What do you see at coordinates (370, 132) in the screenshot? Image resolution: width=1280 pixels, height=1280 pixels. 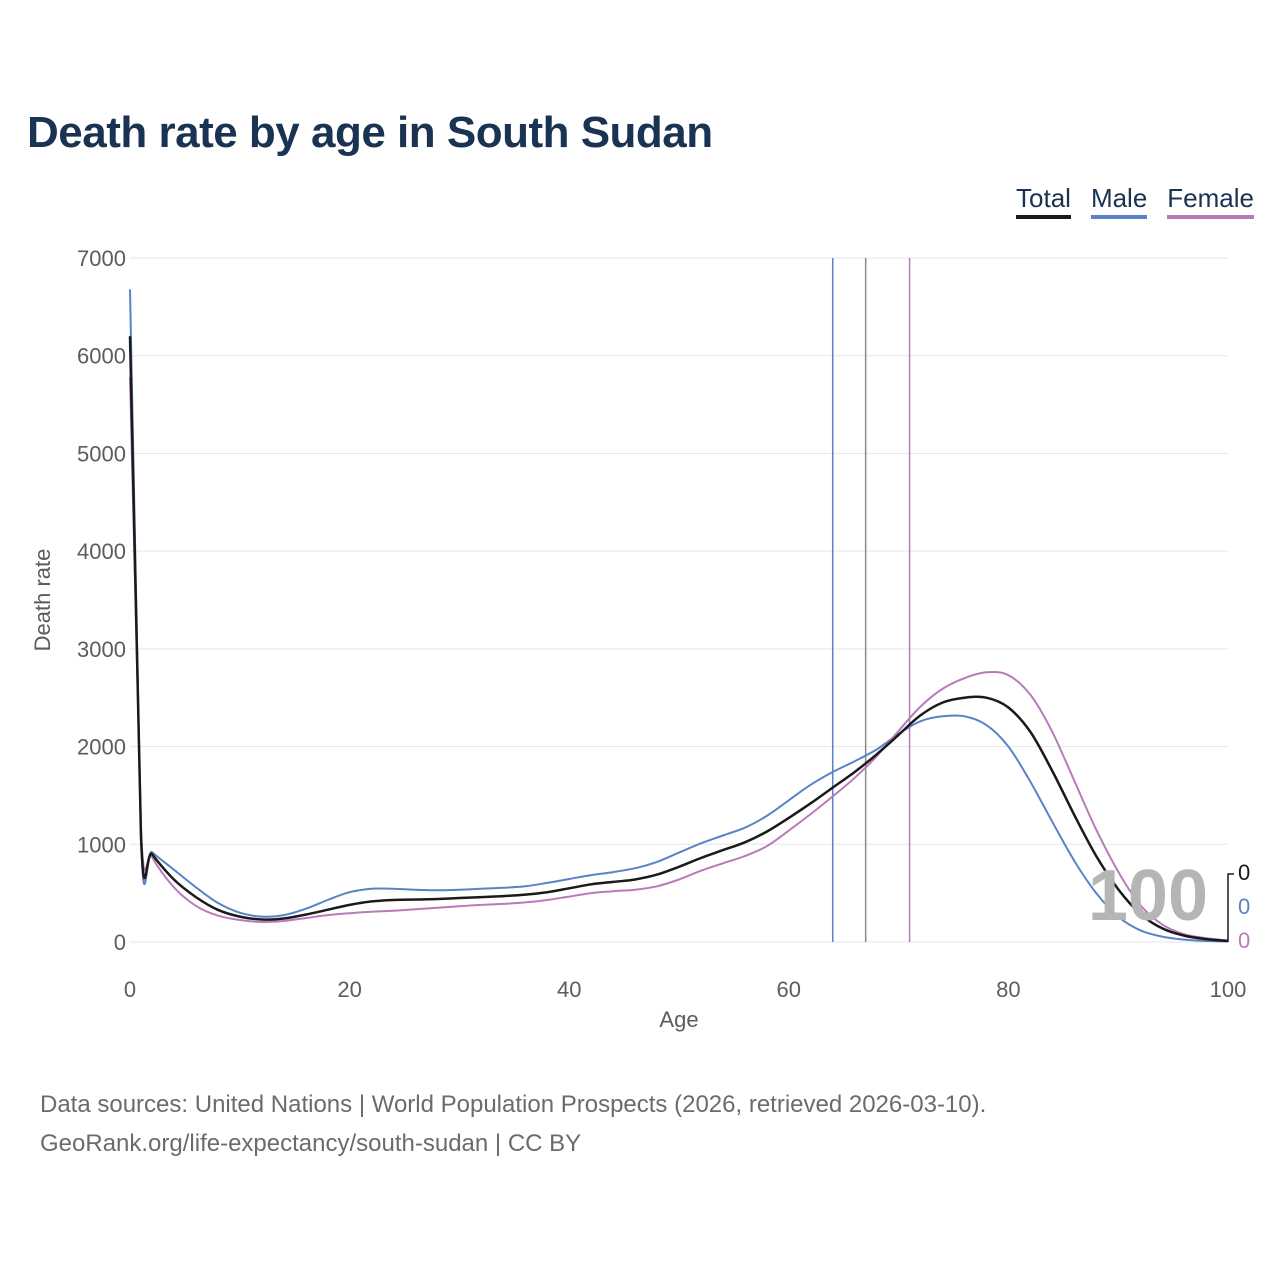 I see `chart-title: Death rate by age in South Sudan` at bounding box center [370, 132].